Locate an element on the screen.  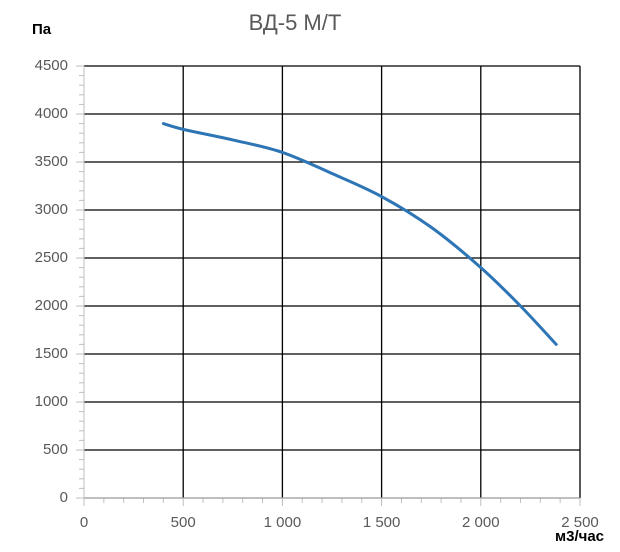
y-tick-label: 1000 is located at coordinates (51, 401).